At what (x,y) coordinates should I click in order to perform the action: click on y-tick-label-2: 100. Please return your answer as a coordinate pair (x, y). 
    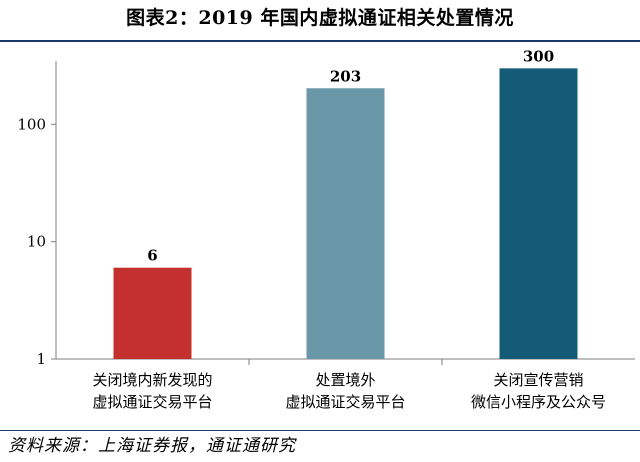
    Looking at the image, I should click on (31, 124).